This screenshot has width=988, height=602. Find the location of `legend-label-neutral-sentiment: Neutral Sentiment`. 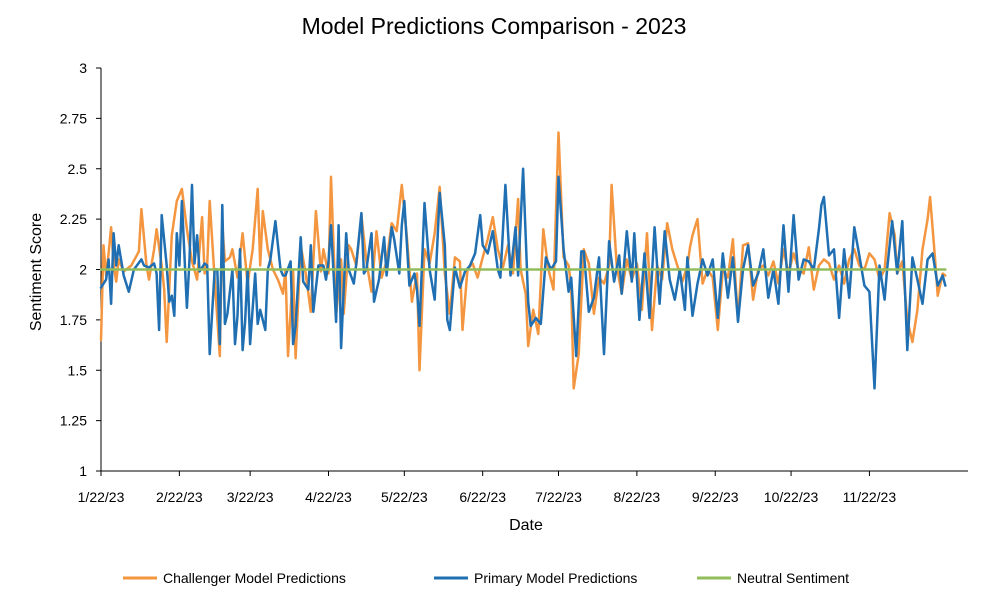

legend-label-neutral-sentiment: Neutral Sentiment is located at coordinates (793, 578).